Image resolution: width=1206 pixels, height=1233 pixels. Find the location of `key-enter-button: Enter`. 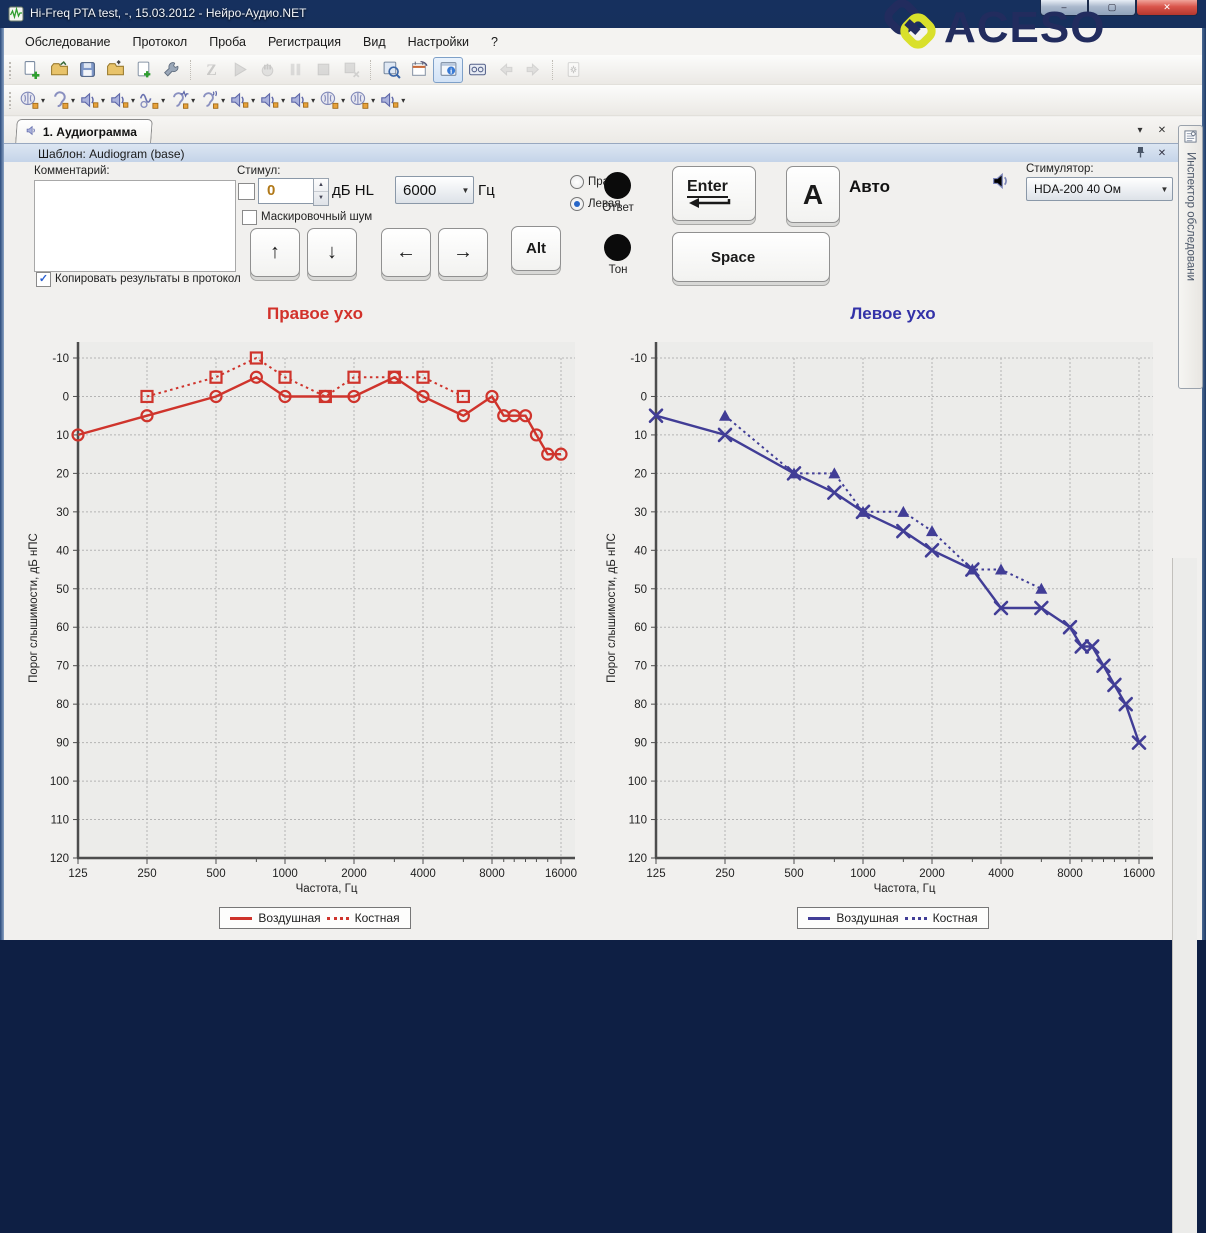

key-enter-button: Enter is located at coordinates (714, 193).